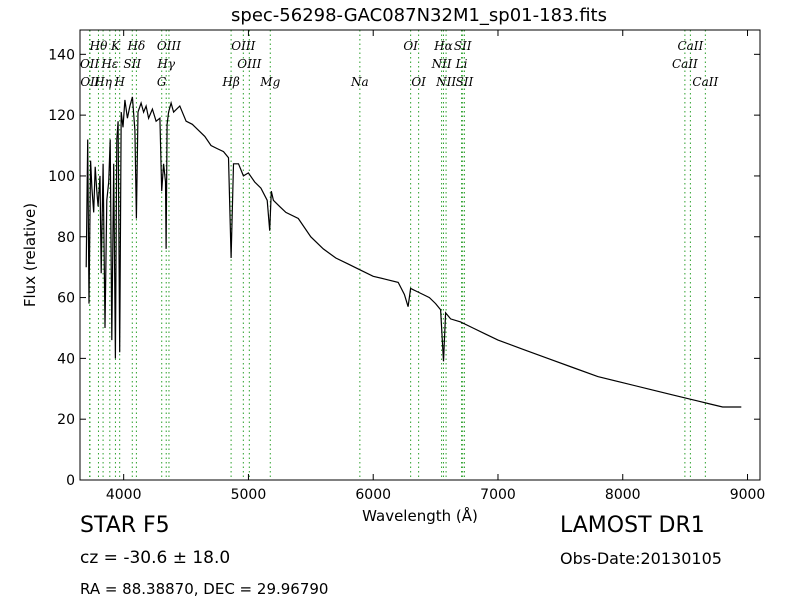 Image resolution: width=800 pixels, height=600 pixels. I want to click on label-lines_low-9: SII, so click(465, 82).